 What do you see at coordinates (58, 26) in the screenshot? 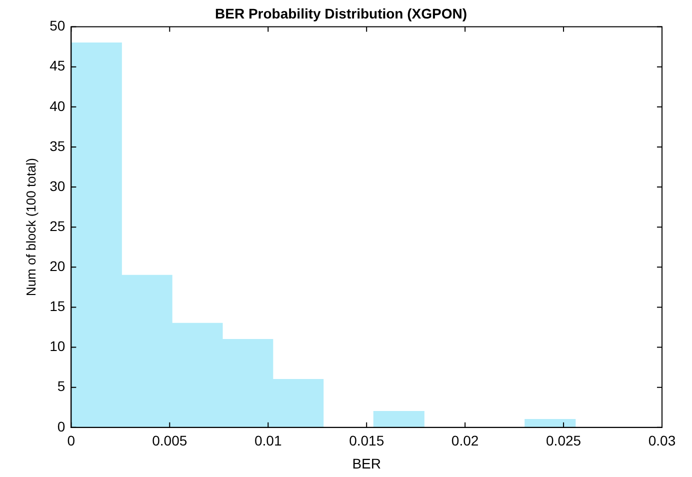
I see `y-tick-label: 50` at bounding box center [58, 26].